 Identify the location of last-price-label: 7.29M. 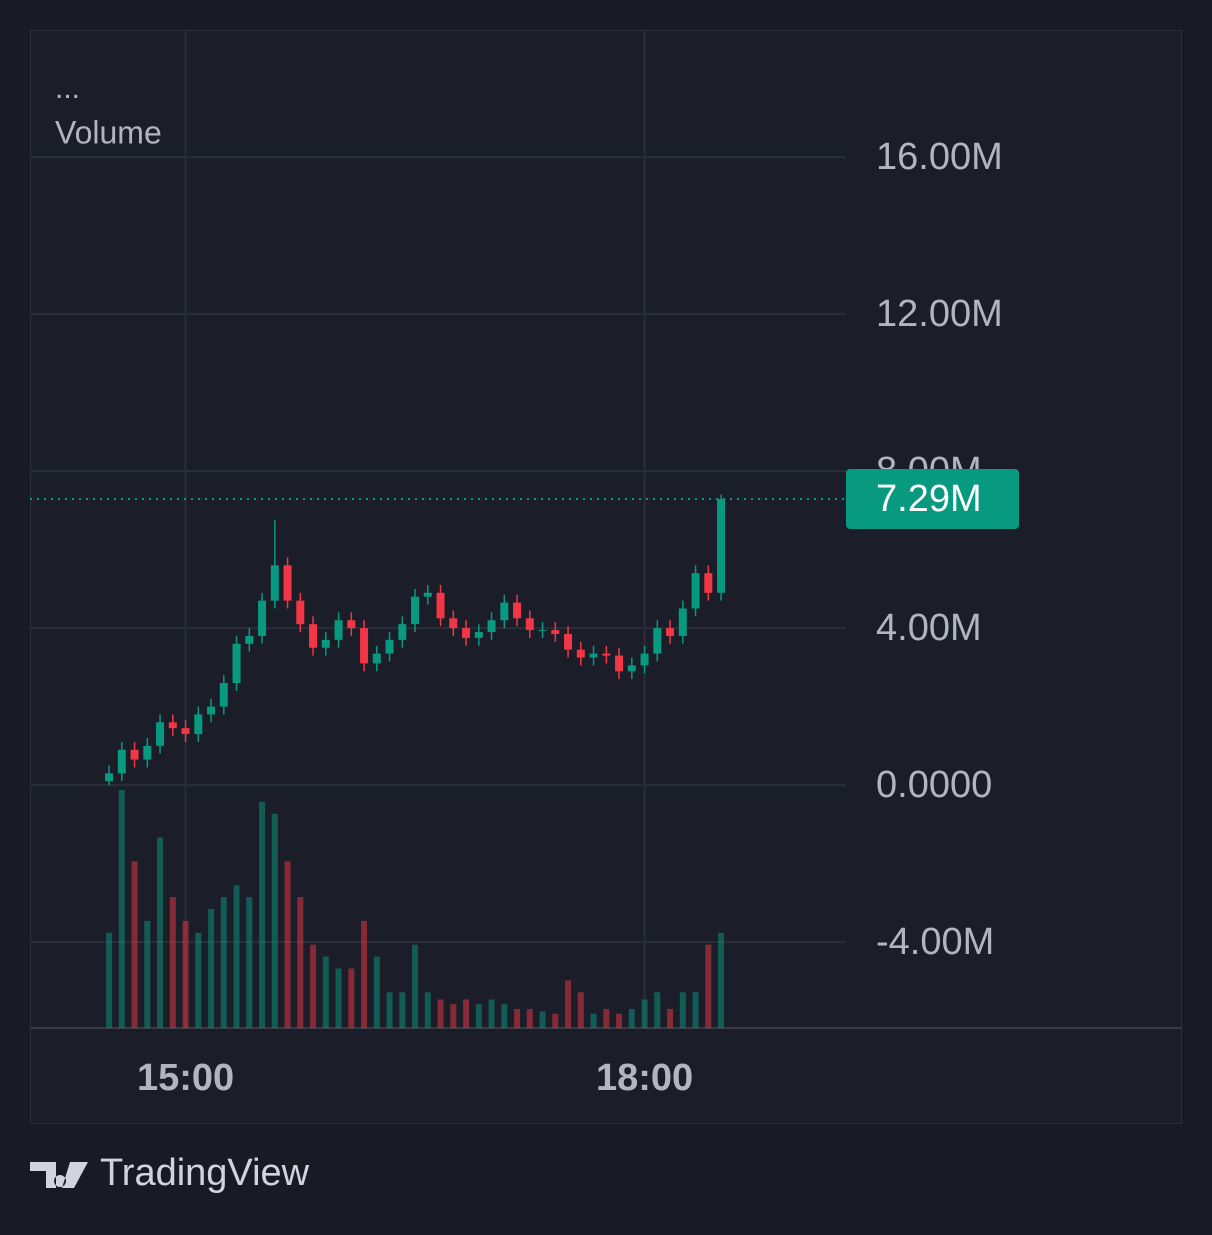
(929, 499).